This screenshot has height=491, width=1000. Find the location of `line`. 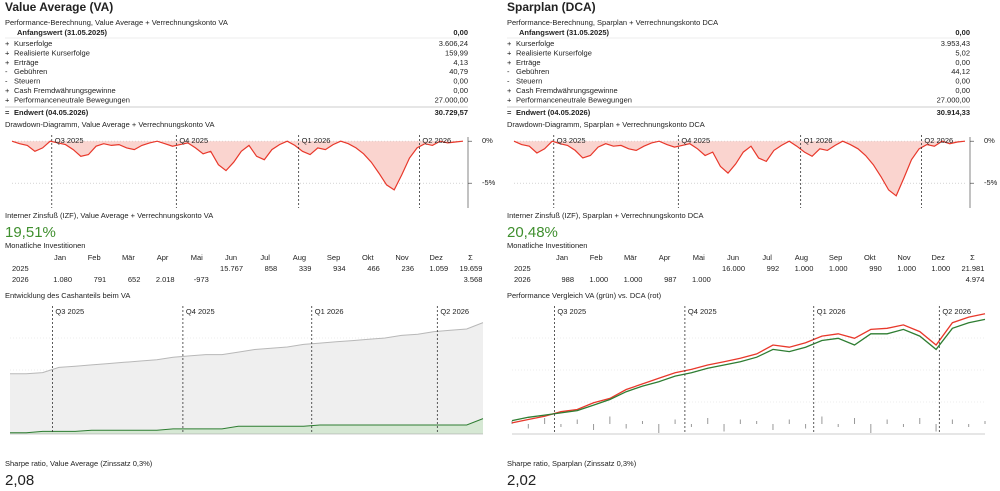

line is located at coordinates (748, 370).